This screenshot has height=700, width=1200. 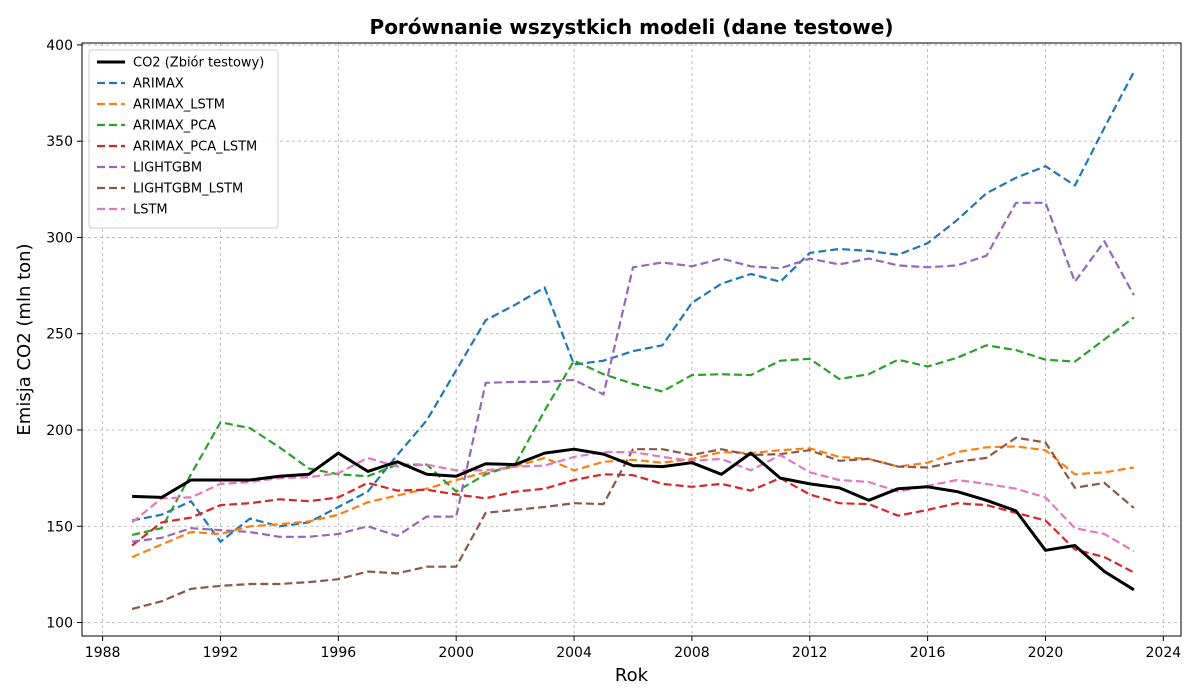 What do you see at coordinates (59, 142) in the screenshot?
I see `y-tick-label: 350` at bounding box center [59, 142].